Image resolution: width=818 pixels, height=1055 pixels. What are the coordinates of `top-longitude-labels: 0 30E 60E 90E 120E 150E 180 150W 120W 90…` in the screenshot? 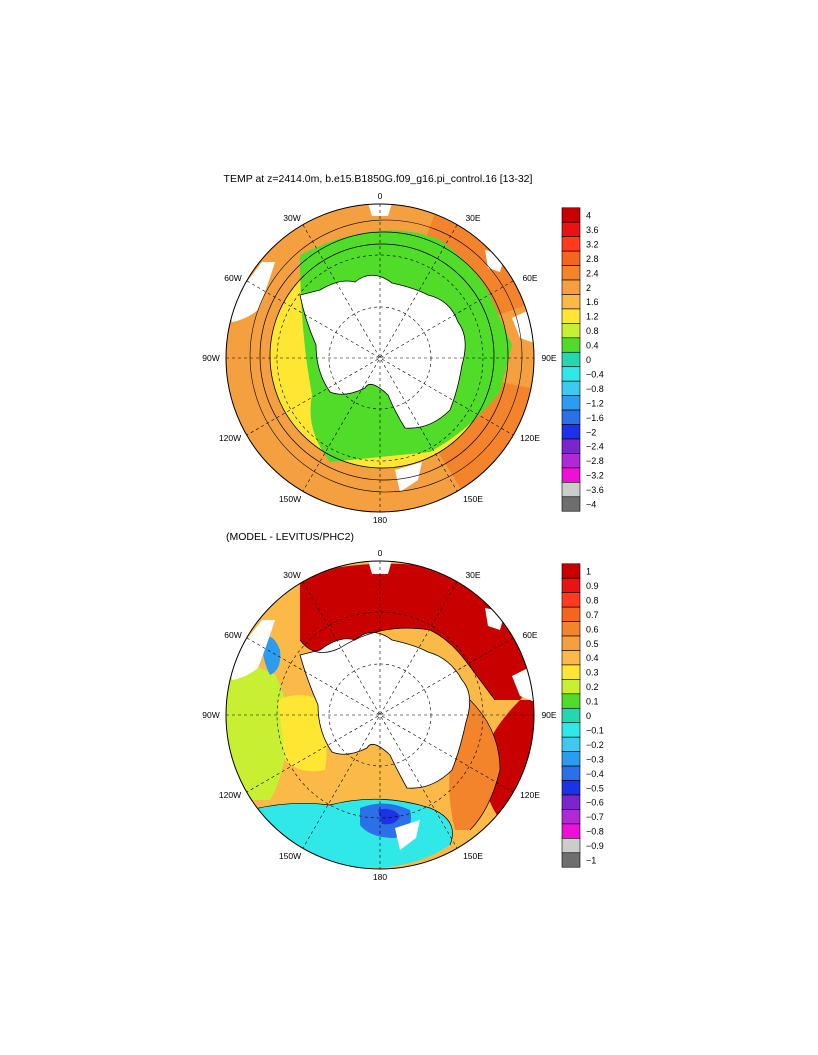 It's located at (379, 358).